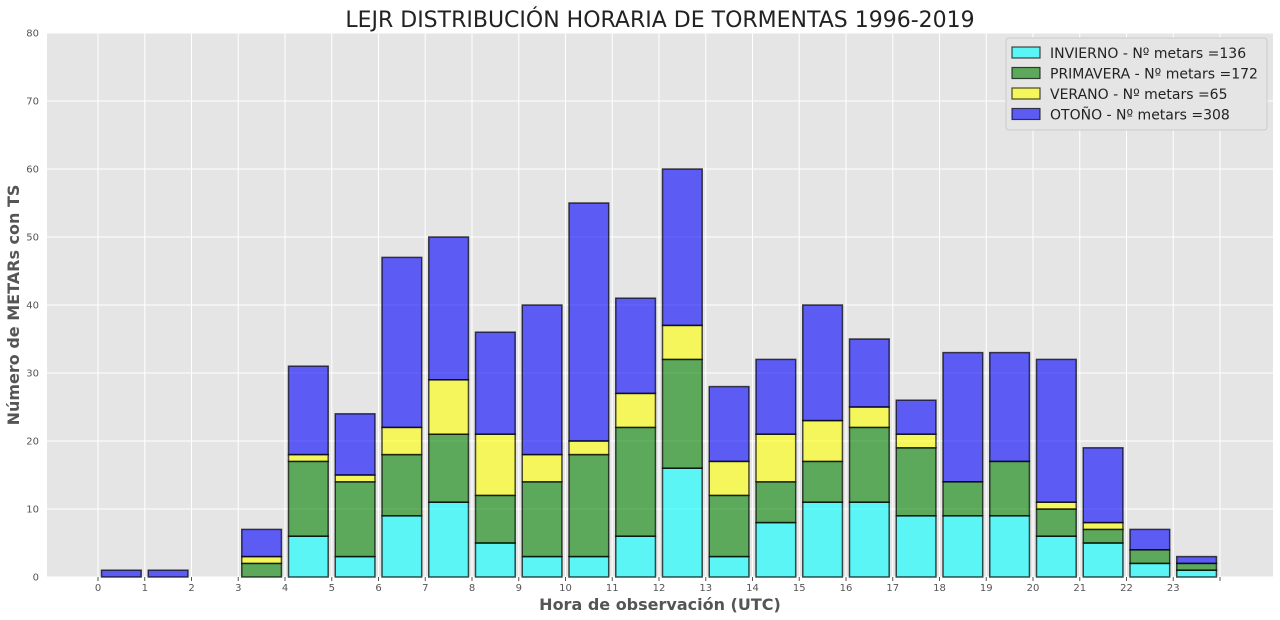  What do you see at coordinates (1197, 566) in the screenshot?
I see `bar-segment-s1-h23` at bounding box center [1197, 566].